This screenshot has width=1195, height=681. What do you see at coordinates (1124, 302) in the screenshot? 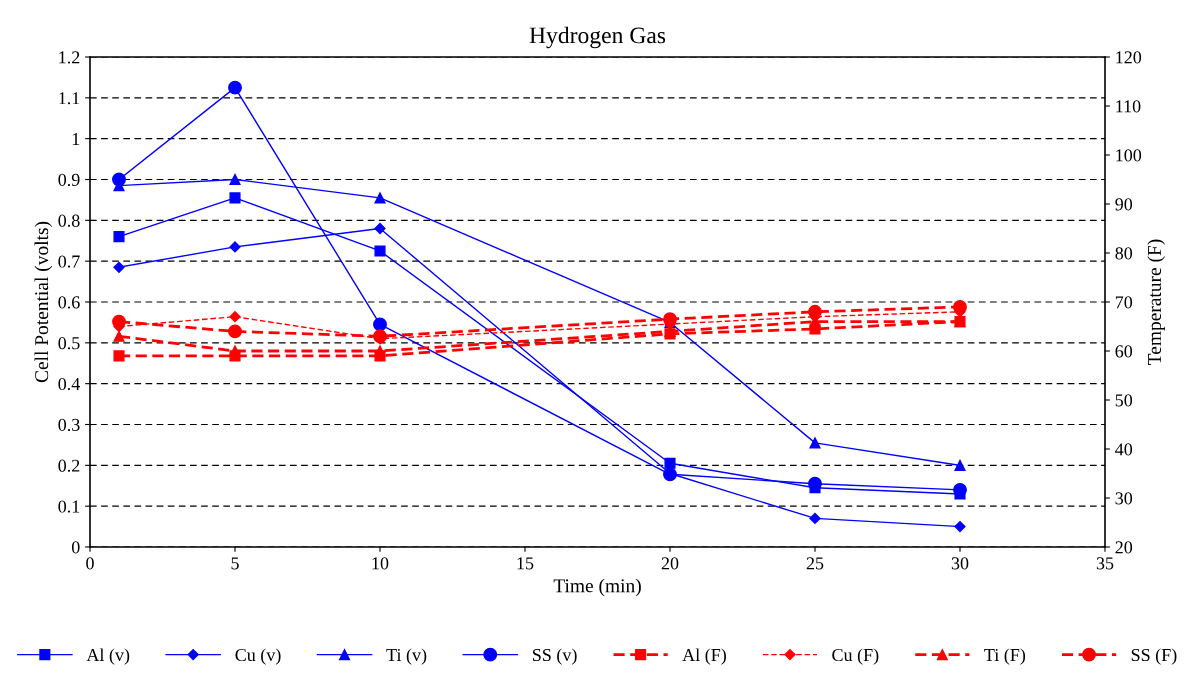
I see `y2-tick-label: 70` at bounding box center [1124, 302].